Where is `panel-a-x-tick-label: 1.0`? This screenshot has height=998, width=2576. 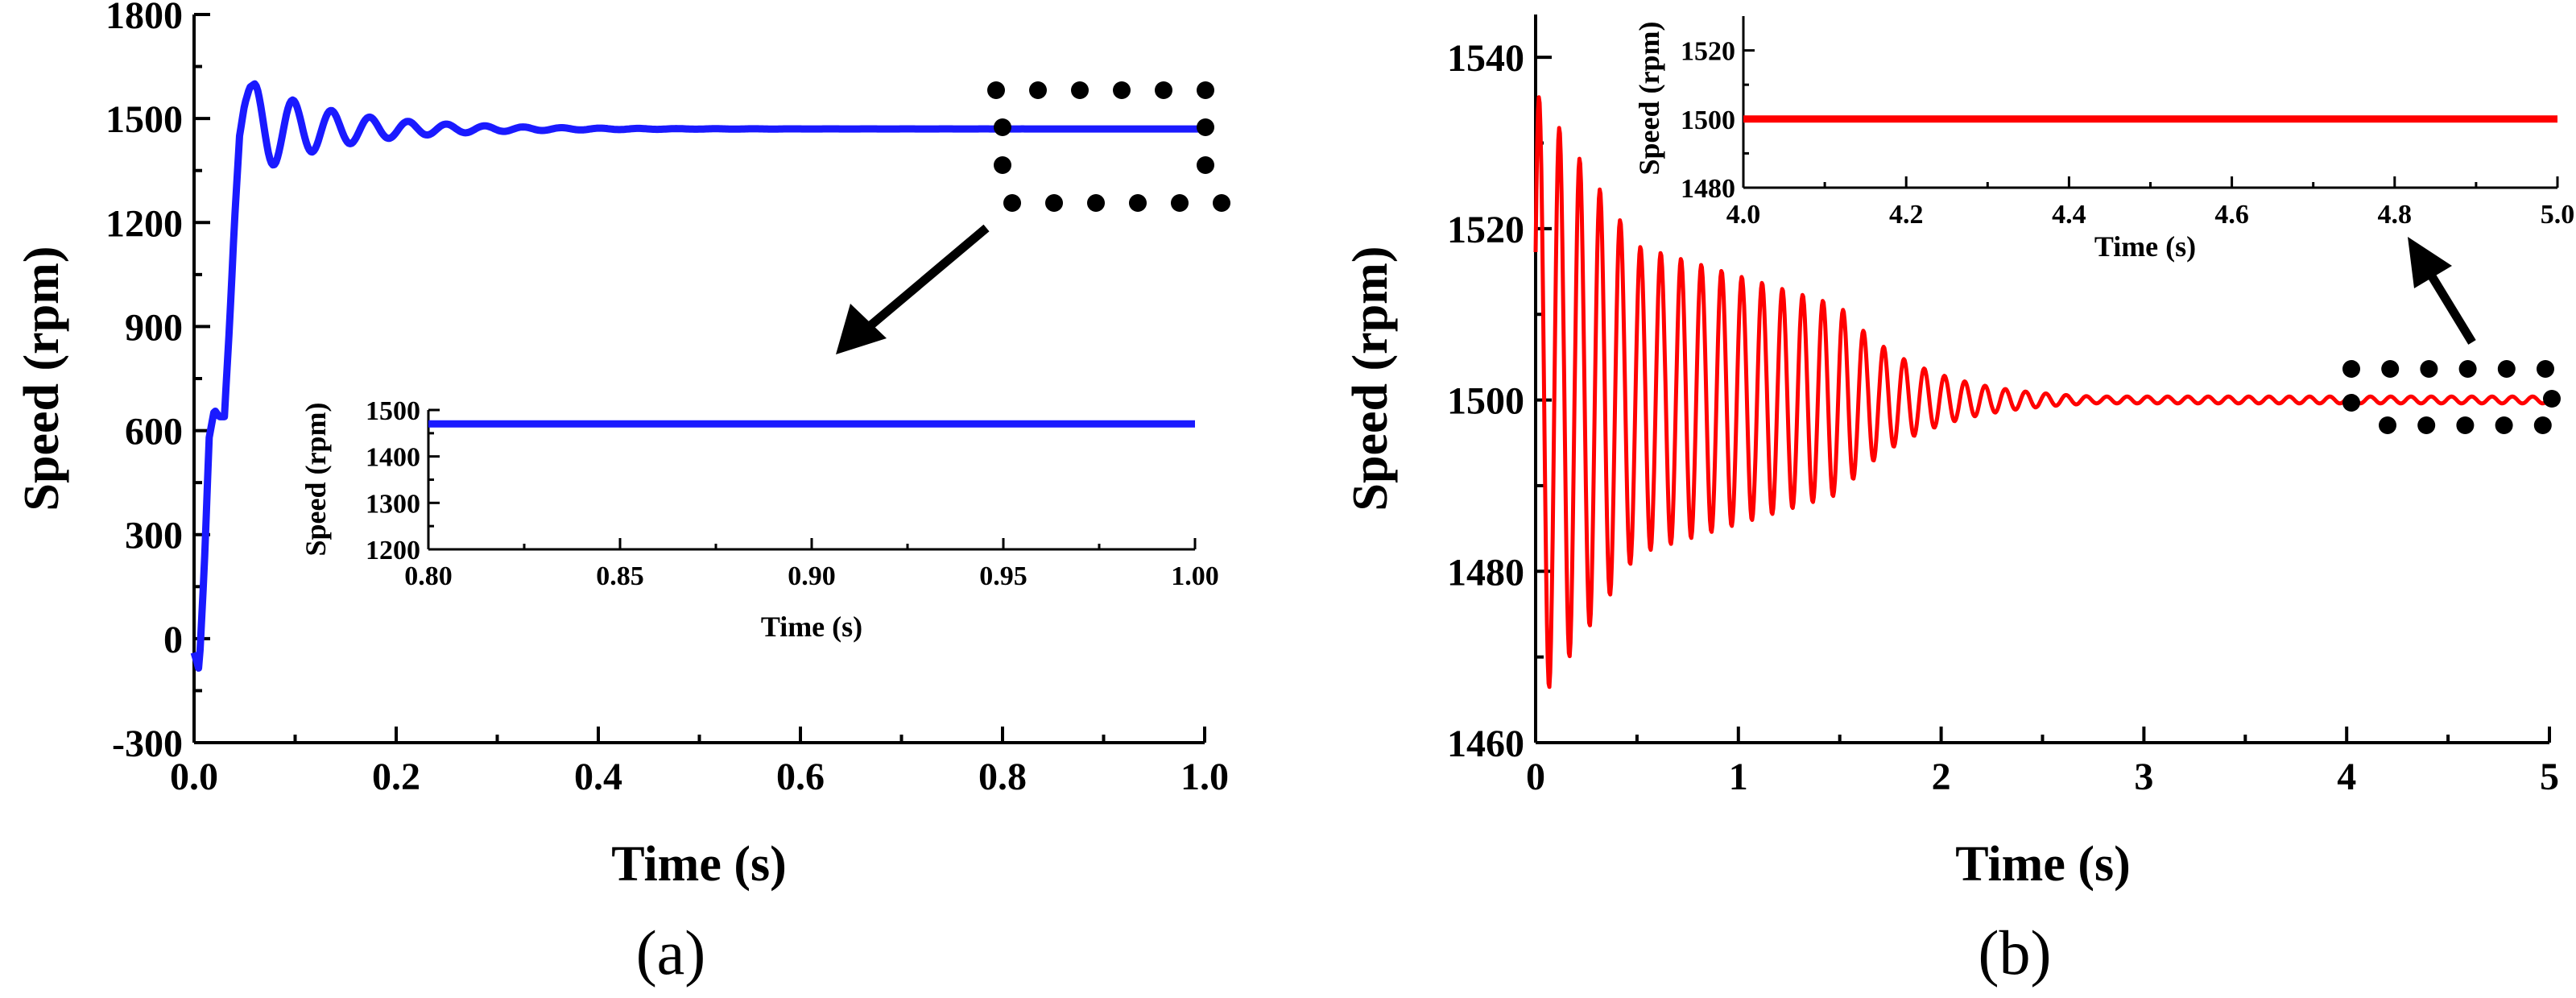 panel-a-x-tick-label: 1.0 is located at coordinates (1205, 777).